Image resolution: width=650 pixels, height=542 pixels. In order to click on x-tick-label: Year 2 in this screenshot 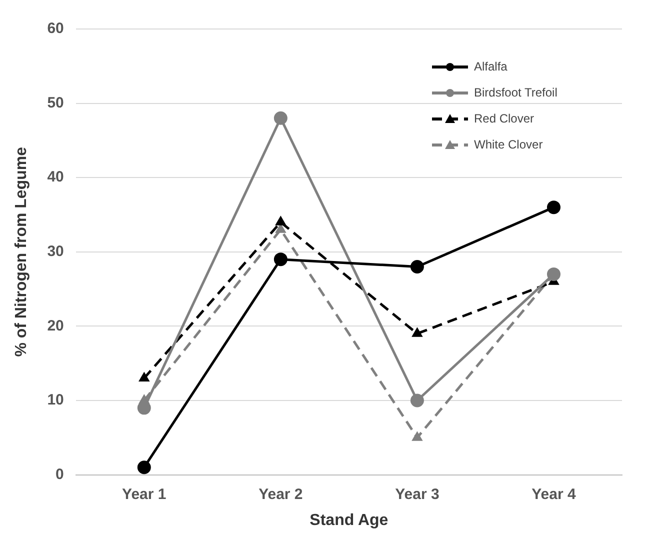, I will do `click(280, 494)`.